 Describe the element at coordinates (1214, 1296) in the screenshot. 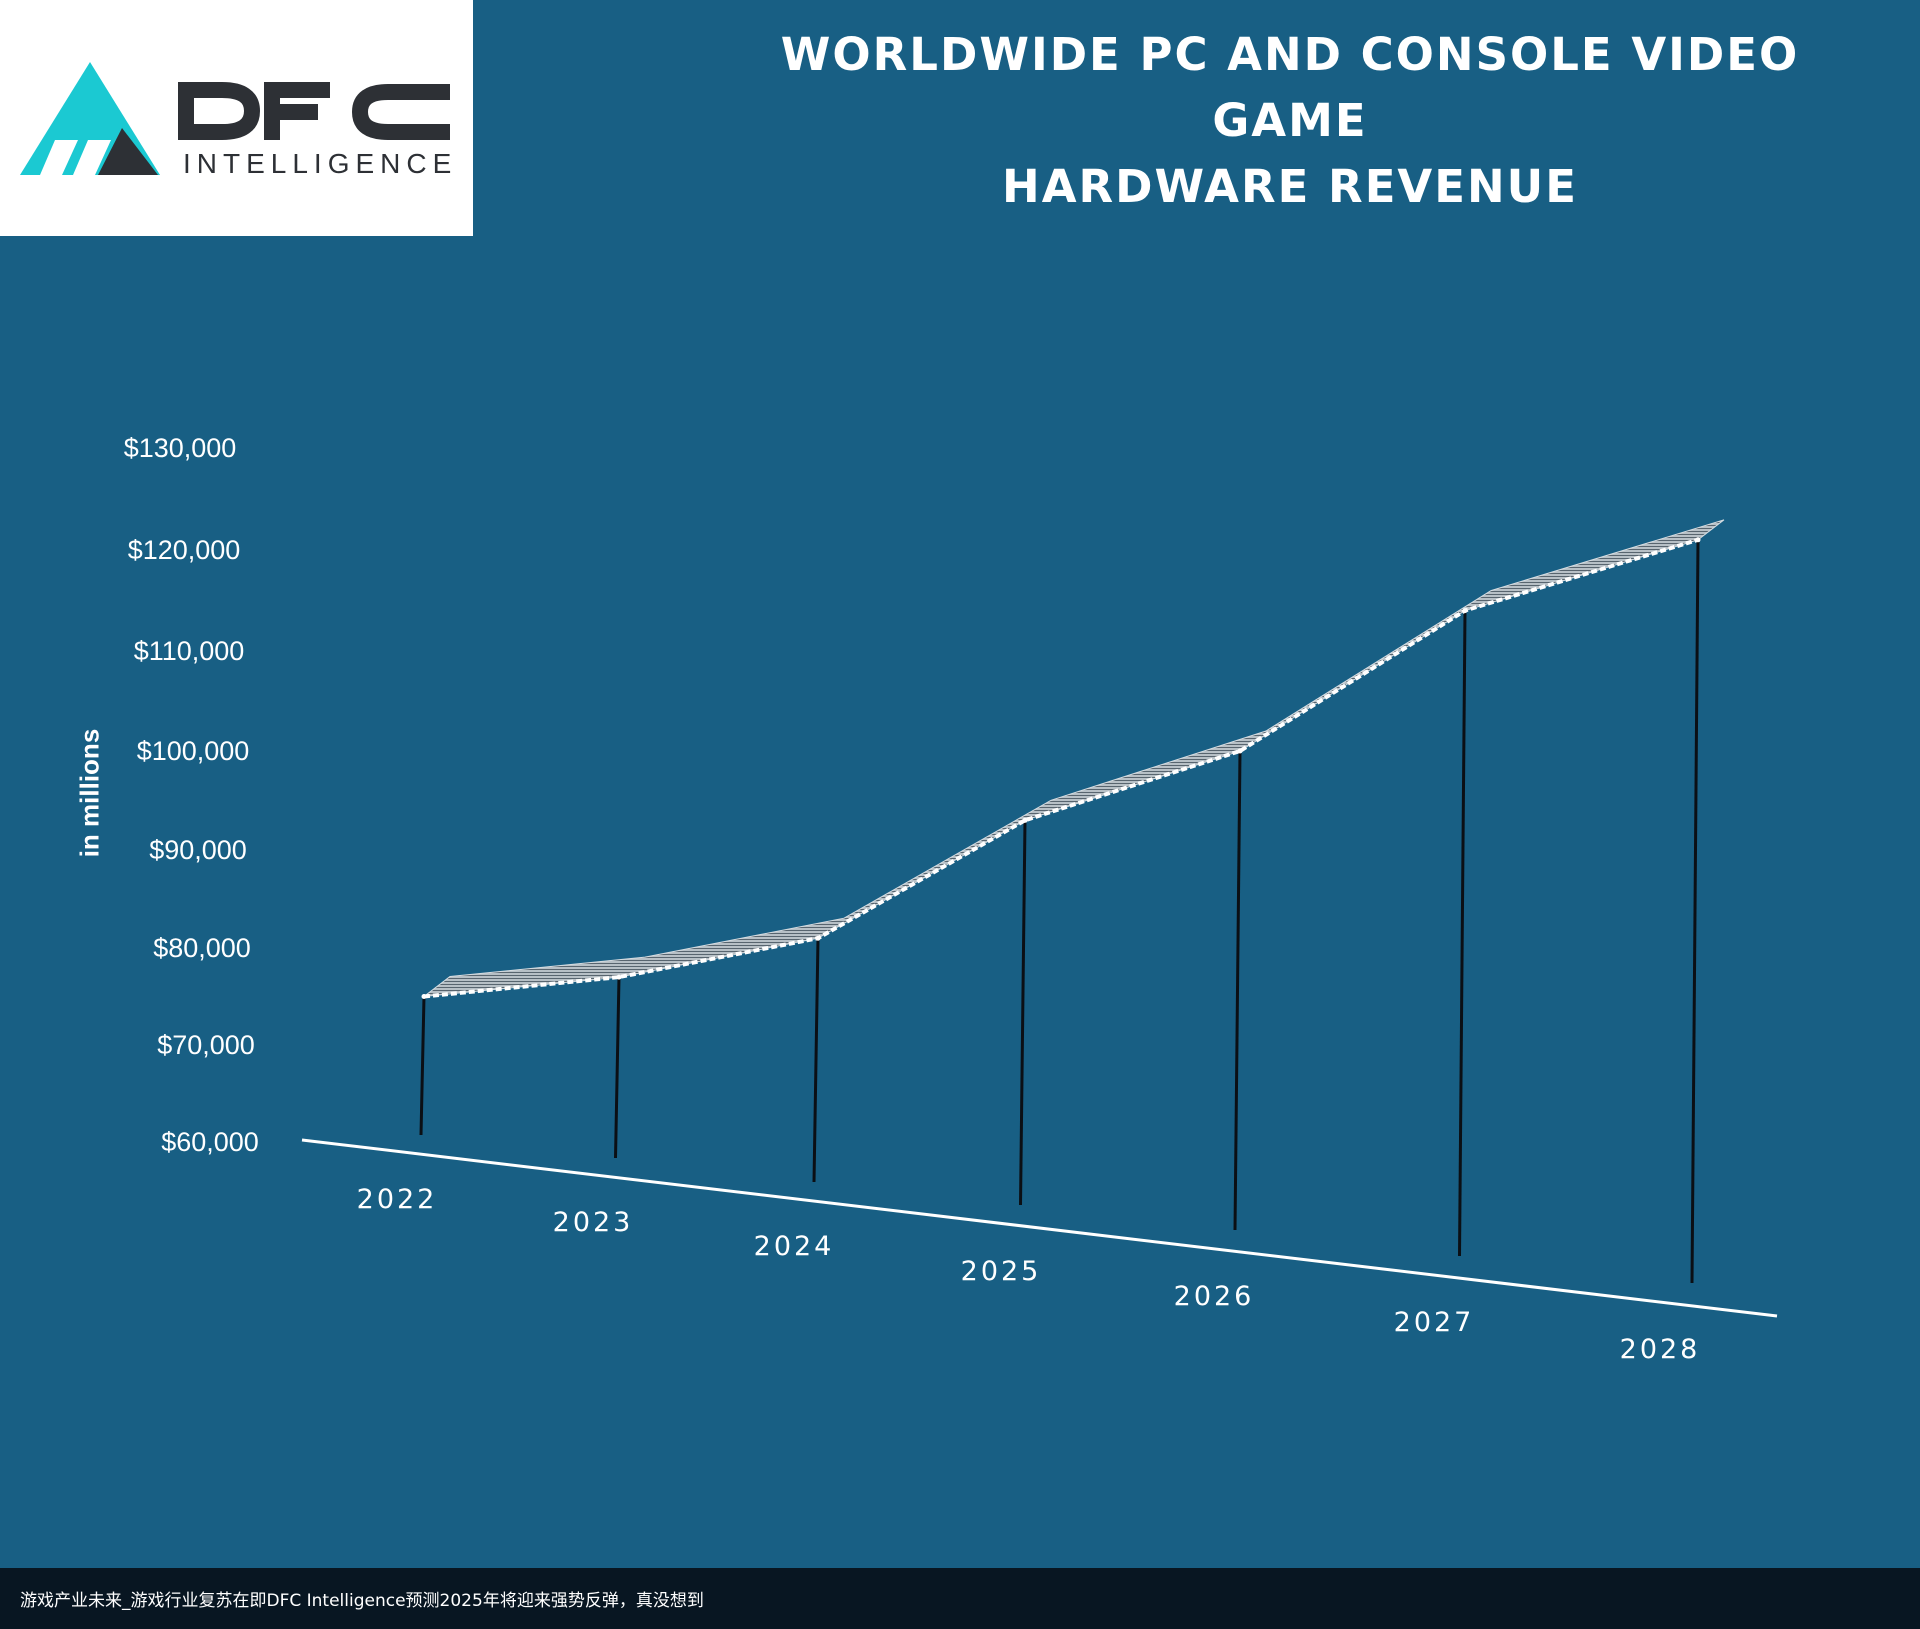

I see `x-tick-label: 2026` at that location.